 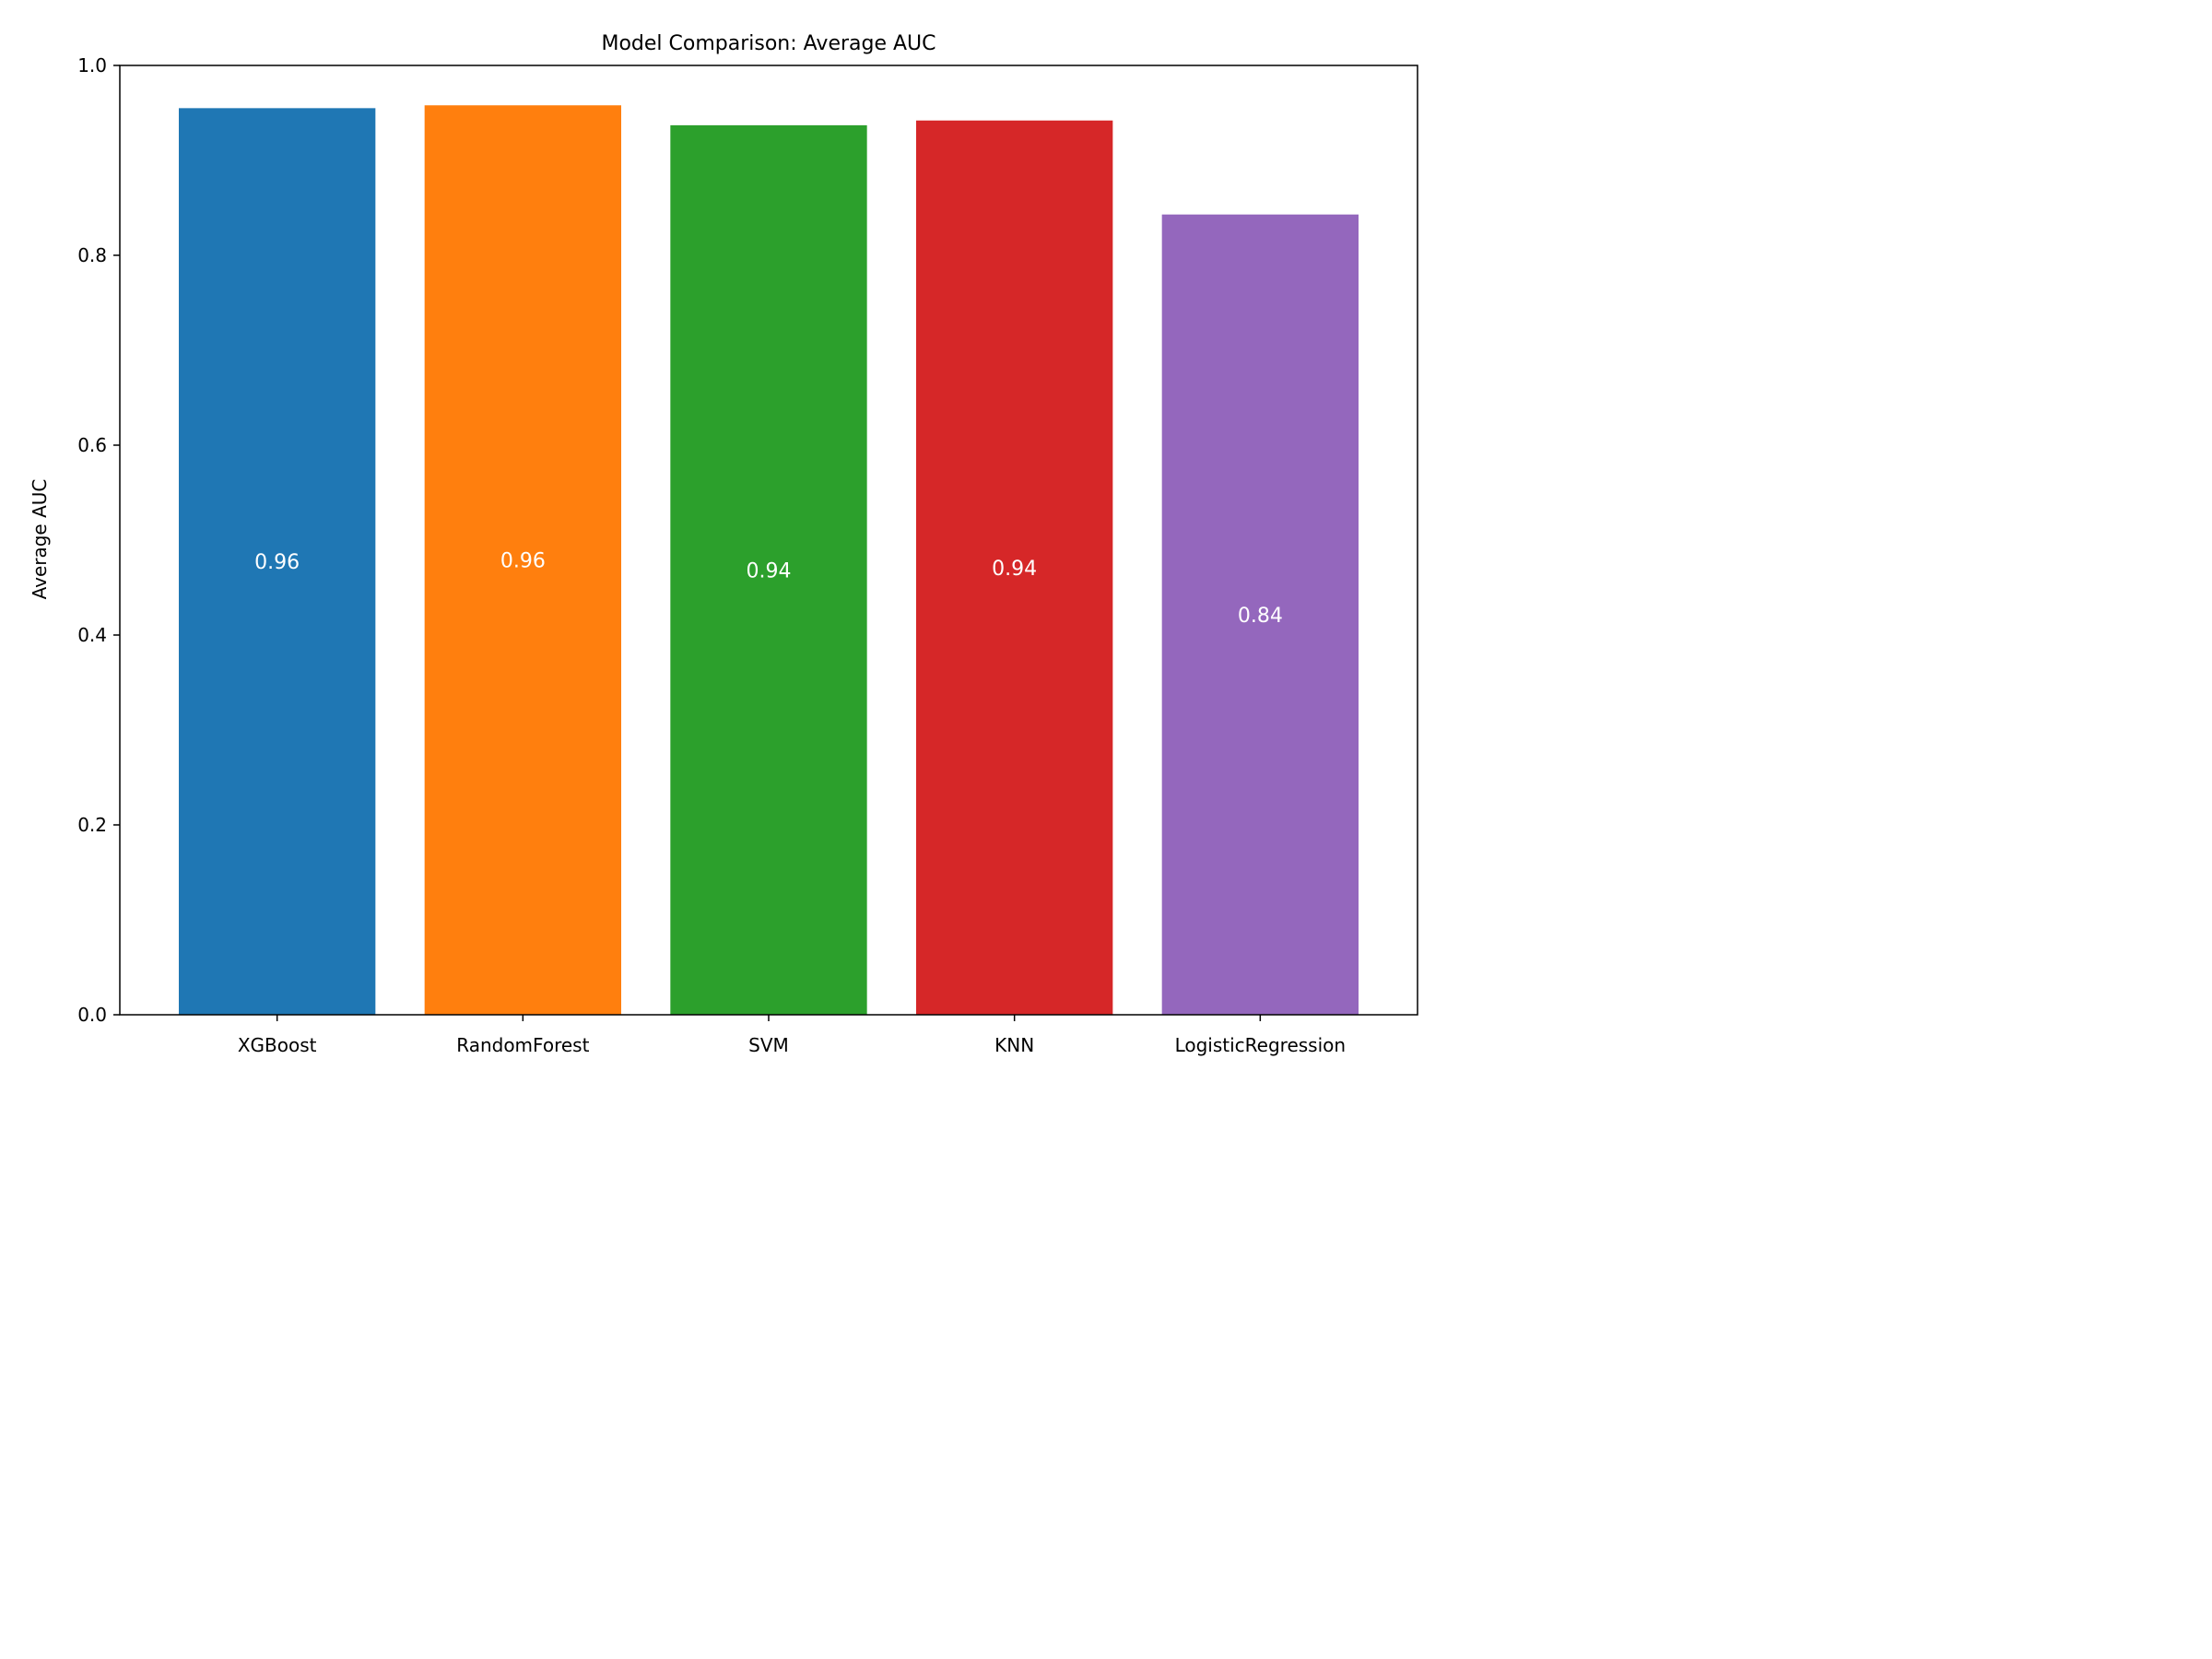 What do you see at coordinates (92, 255) in the screenshot?
I see `y-tick-label: 0.8` at bounding box center [92, 255].